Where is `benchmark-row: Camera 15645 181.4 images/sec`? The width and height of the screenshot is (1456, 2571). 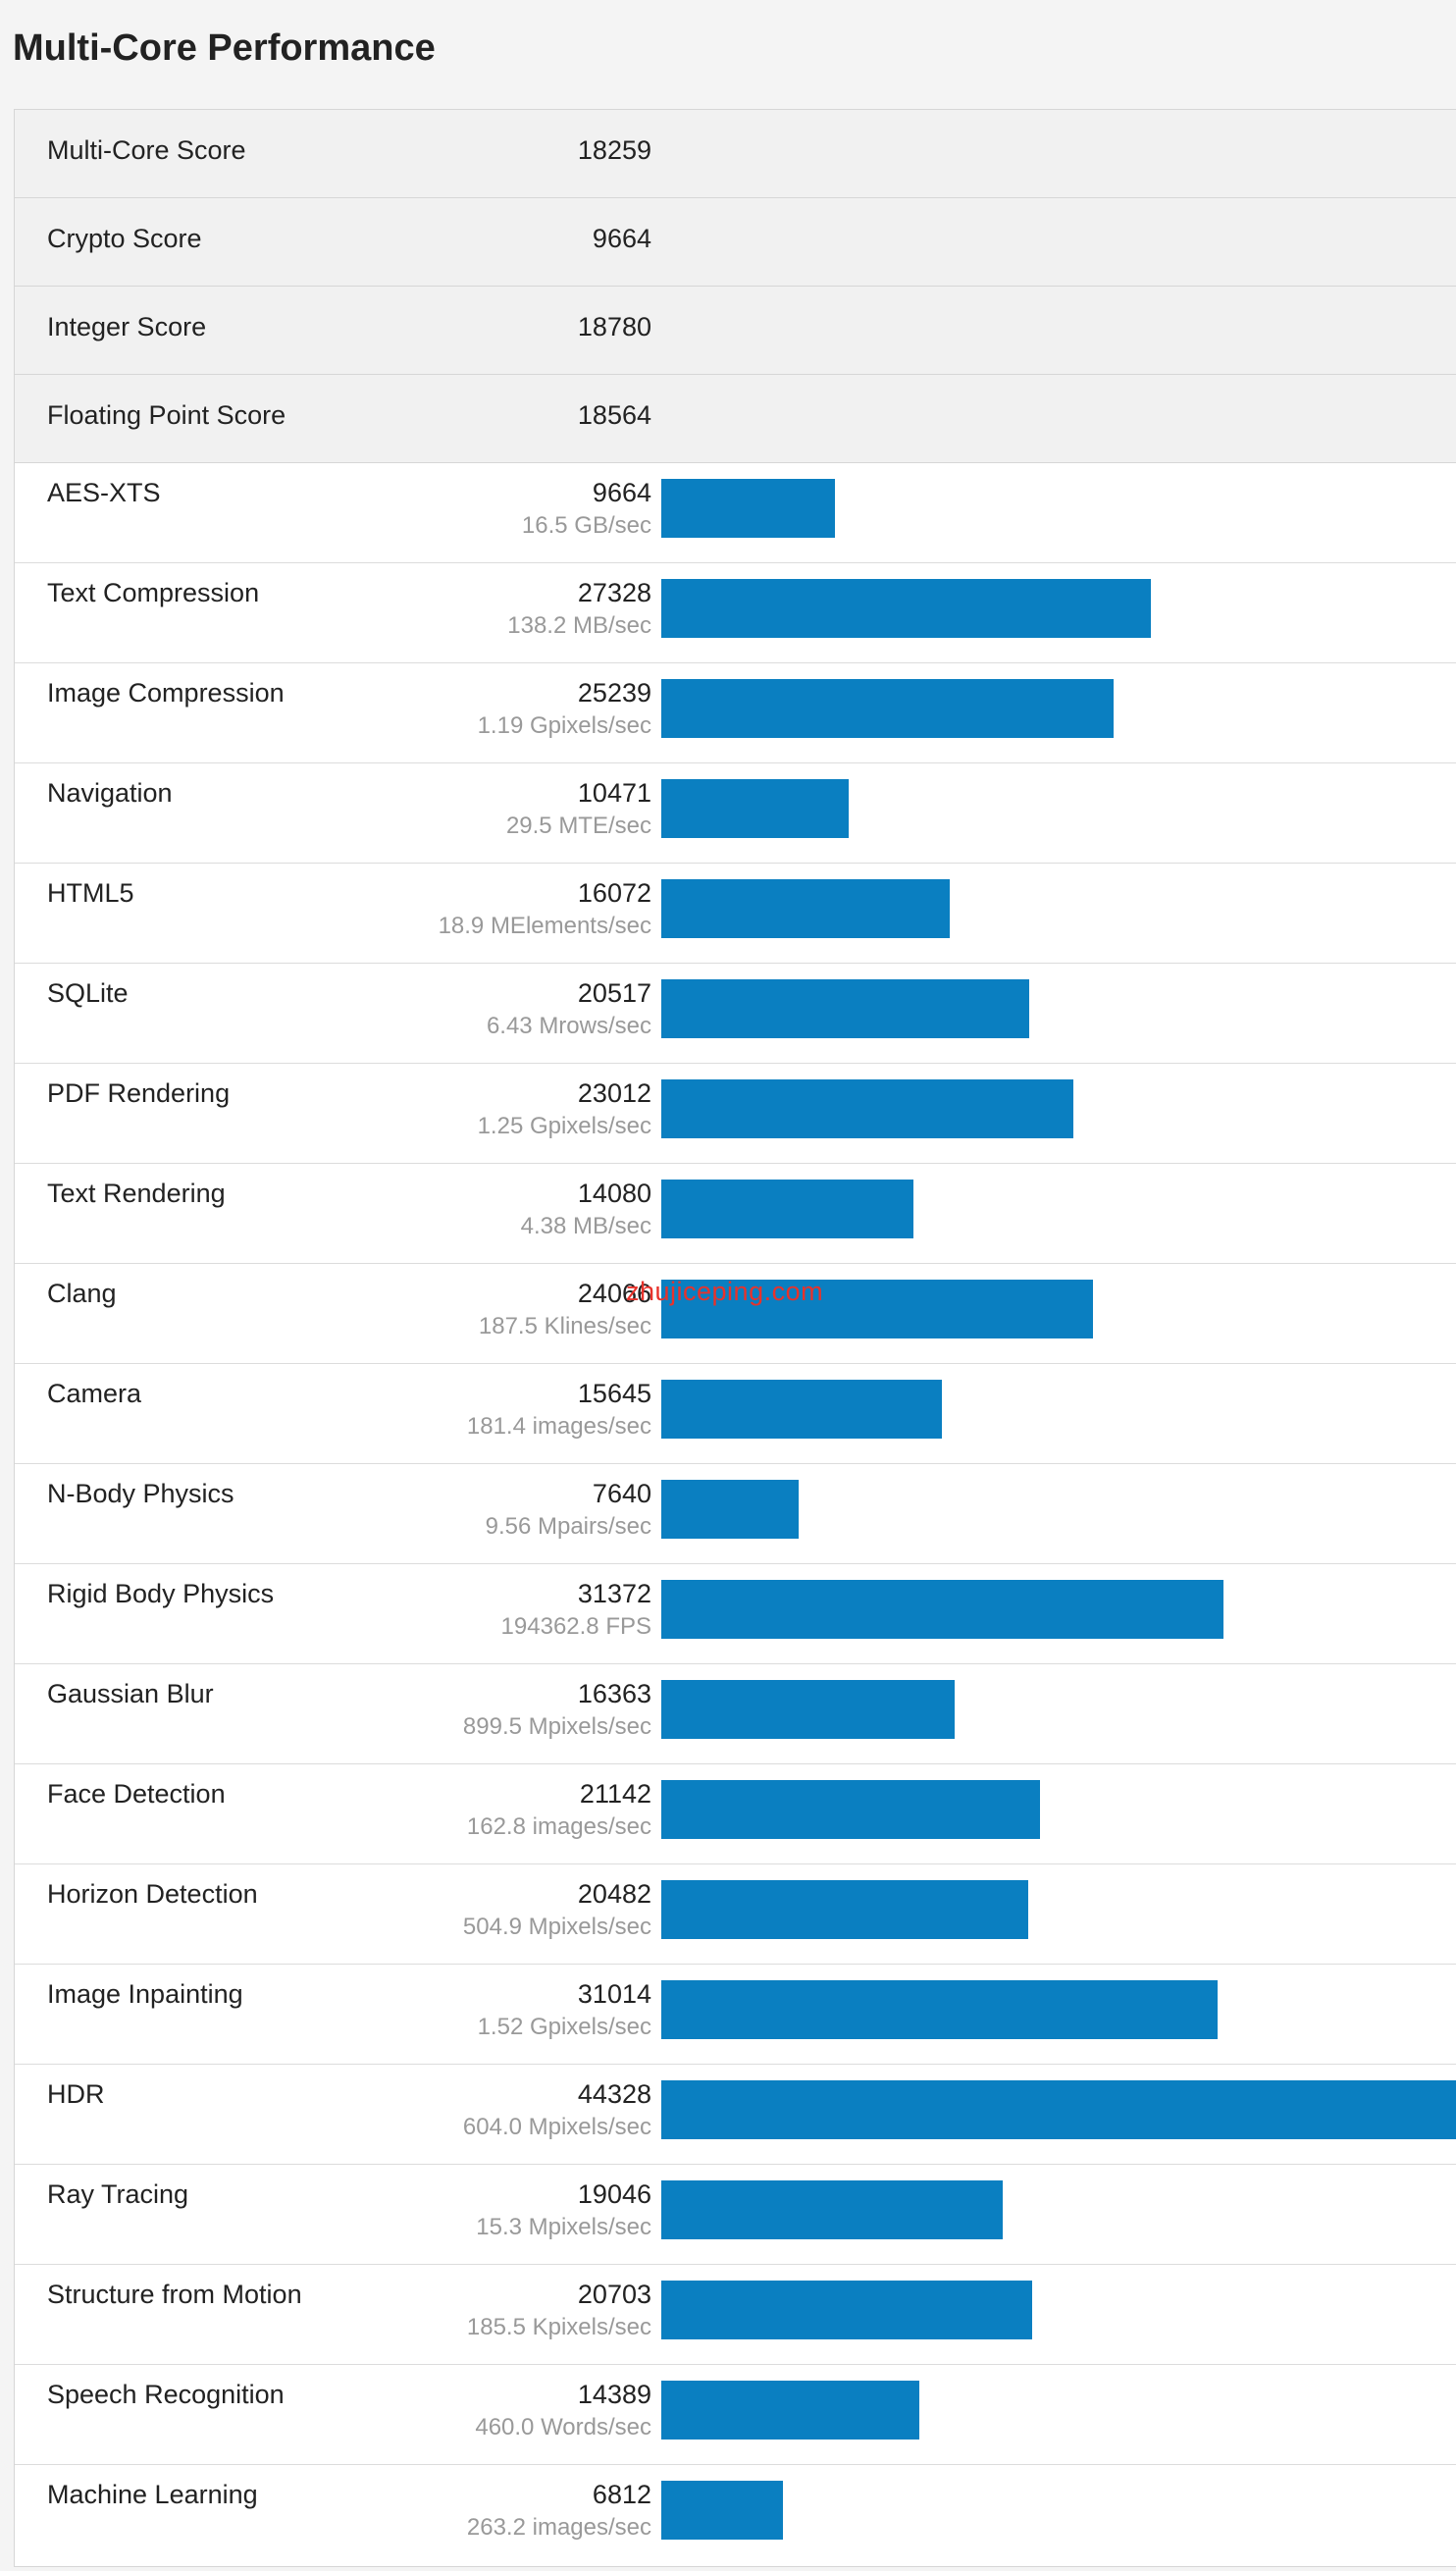
benchmark-row: Camera 15645 181.4 images/sec is located at coordinates (735, 1414).